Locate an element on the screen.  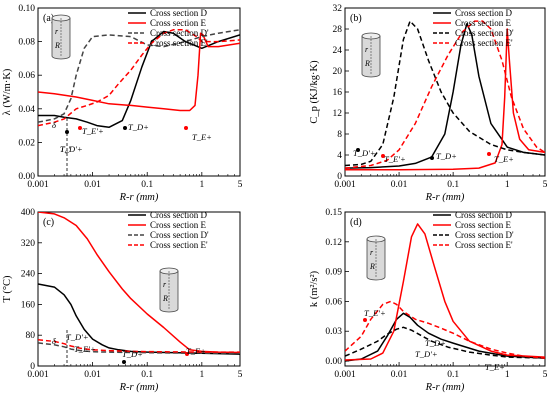
cylinder-inset: rR is located at coordinates (169, 290).